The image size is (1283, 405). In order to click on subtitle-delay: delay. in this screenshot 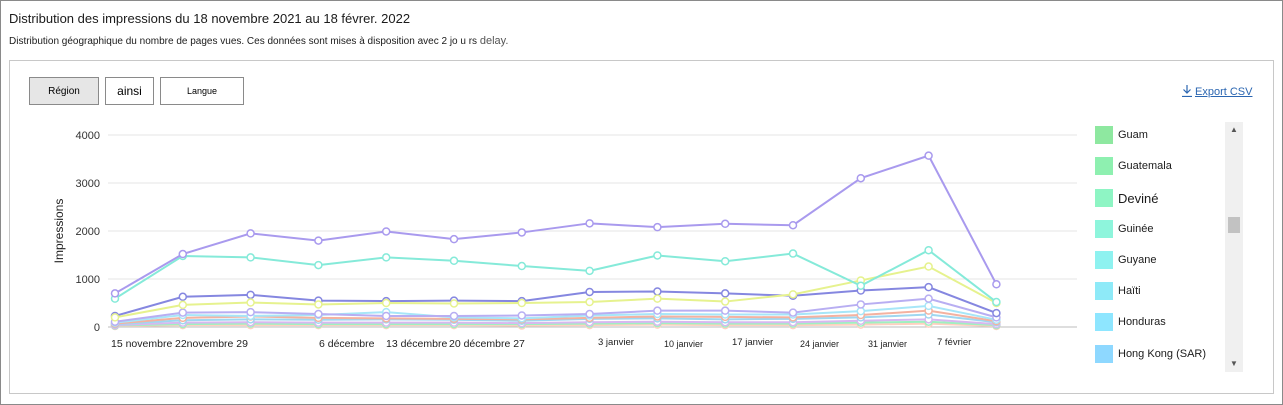, I will do `click(494, 41)`.